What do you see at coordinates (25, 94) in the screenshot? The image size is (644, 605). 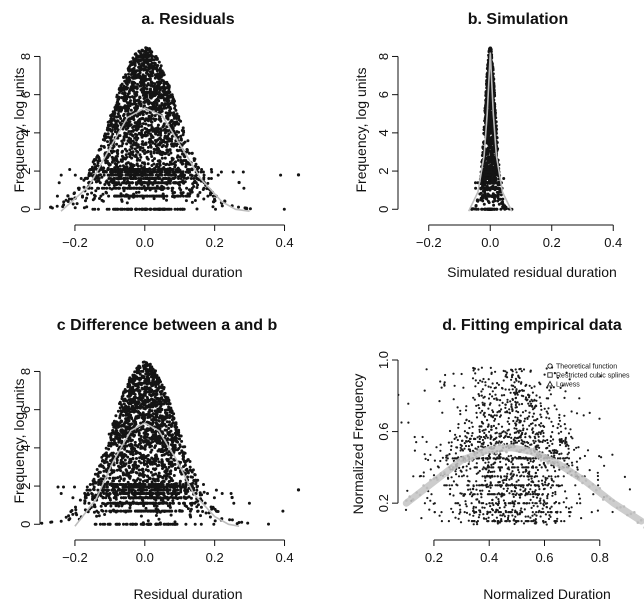 I see `panel-a-y-tick-label: 6` at bounding box center [25, 94].